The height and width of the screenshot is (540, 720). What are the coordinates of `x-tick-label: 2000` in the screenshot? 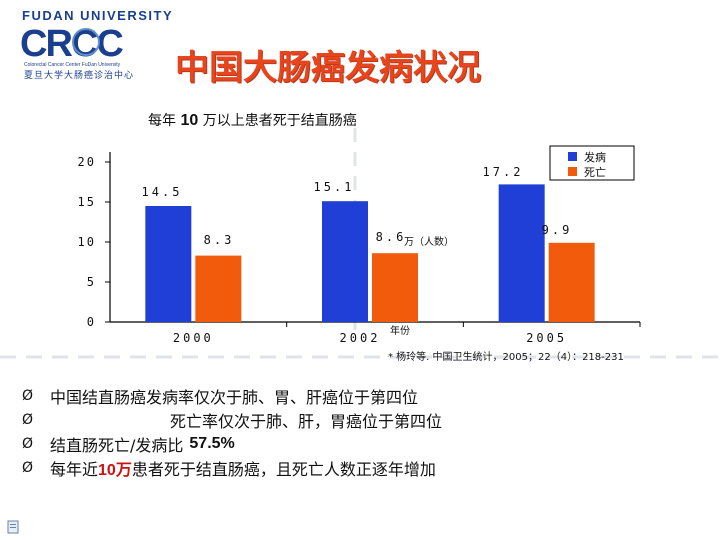 It's located at (193, 338).